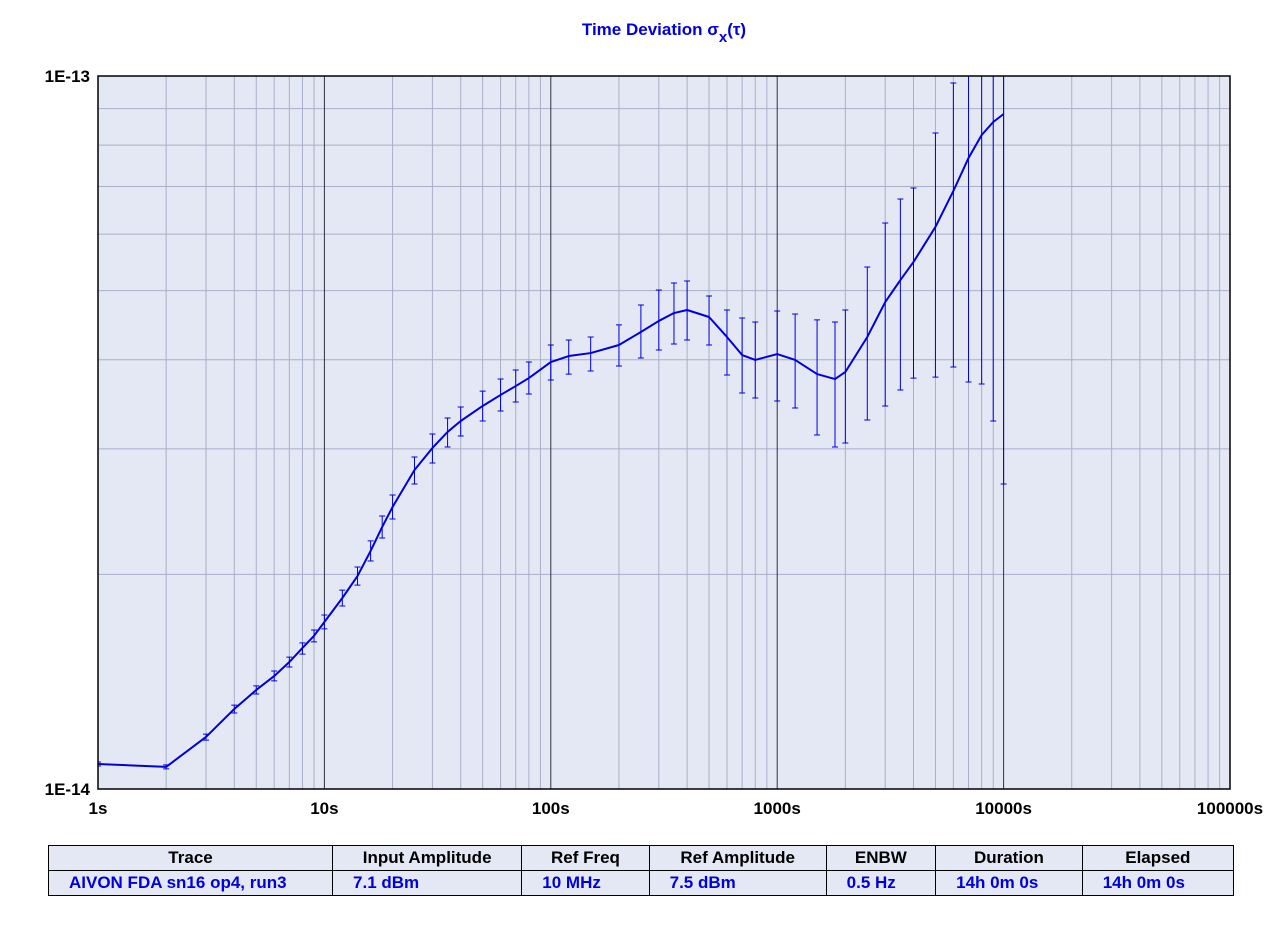  What do you see at coordinates (551, 808) in the screenshot?
I see `x-tick-label: 100s` at bounding box center [551, 808].